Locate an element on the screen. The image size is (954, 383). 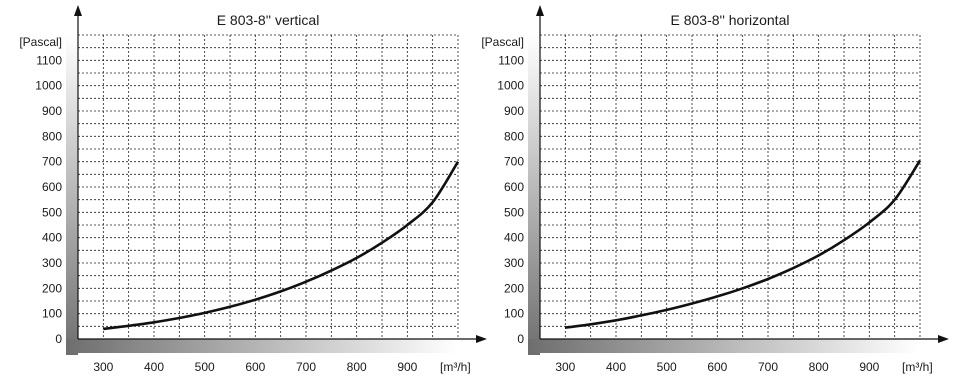
chart-title: E 803-8'' vertical is located at coordinates (268, 20).